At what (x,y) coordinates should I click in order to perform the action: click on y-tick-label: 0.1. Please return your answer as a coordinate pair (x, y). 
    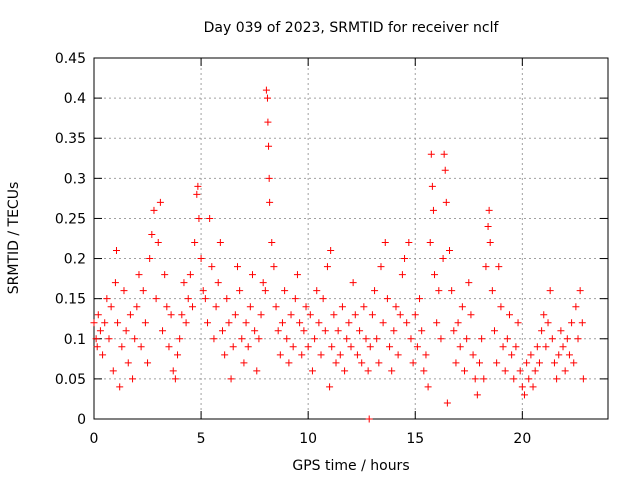
    Looking at the image, I should click on (75, 340).